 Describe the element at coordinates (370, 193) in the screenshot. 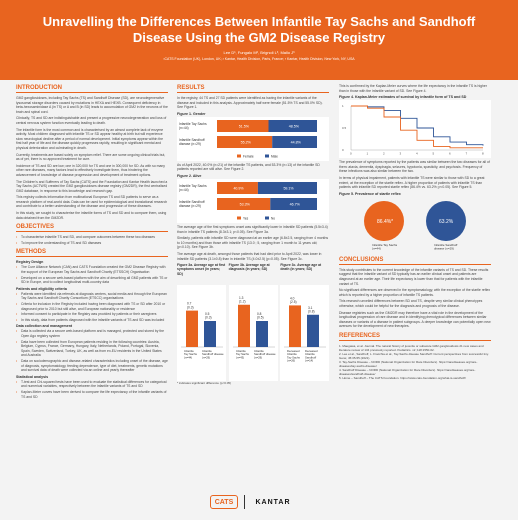

I see `fig5-title: Figure 5. Prevalence of startle reflex` at that location.